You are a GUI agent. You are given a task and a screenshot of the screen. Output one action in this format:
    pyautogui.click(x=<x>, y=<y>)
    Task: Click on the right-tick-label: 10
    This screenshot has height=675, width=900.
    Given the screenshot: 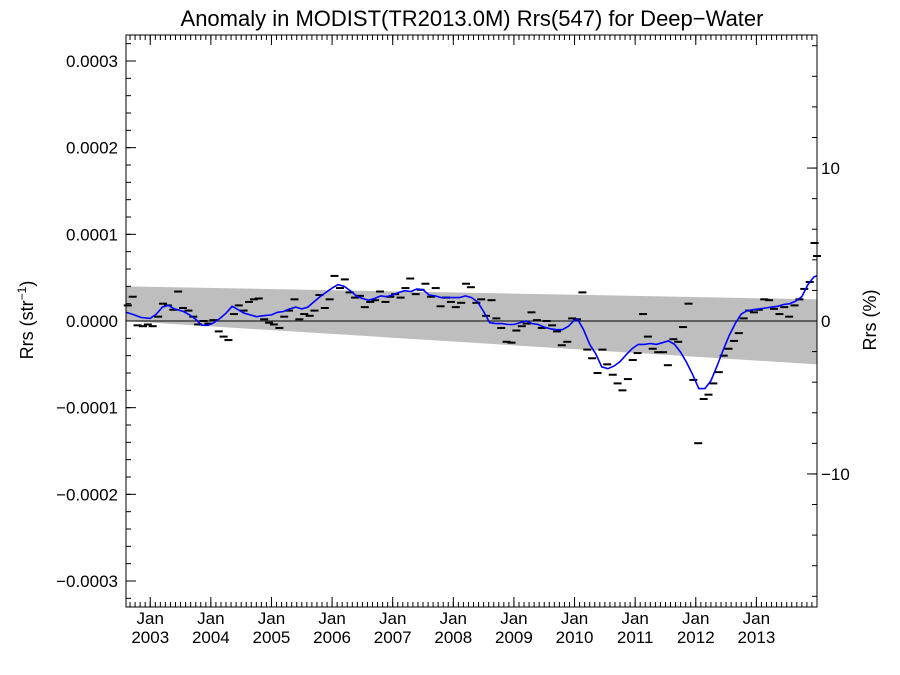 What is the action you would take?
    pyautogui.click(x=830, y=168)
    